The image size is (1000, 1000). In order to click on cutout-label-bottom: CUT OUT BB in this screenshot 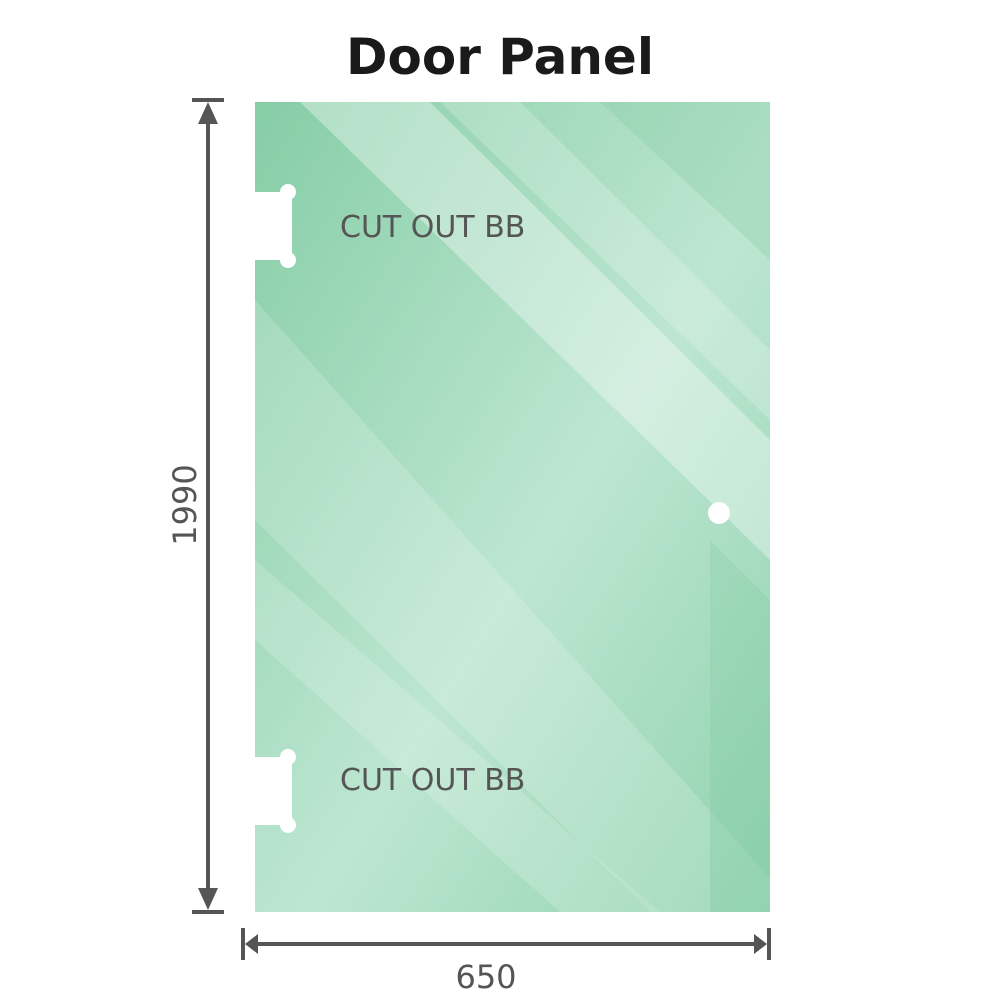, I will do `click(432, 780)`.